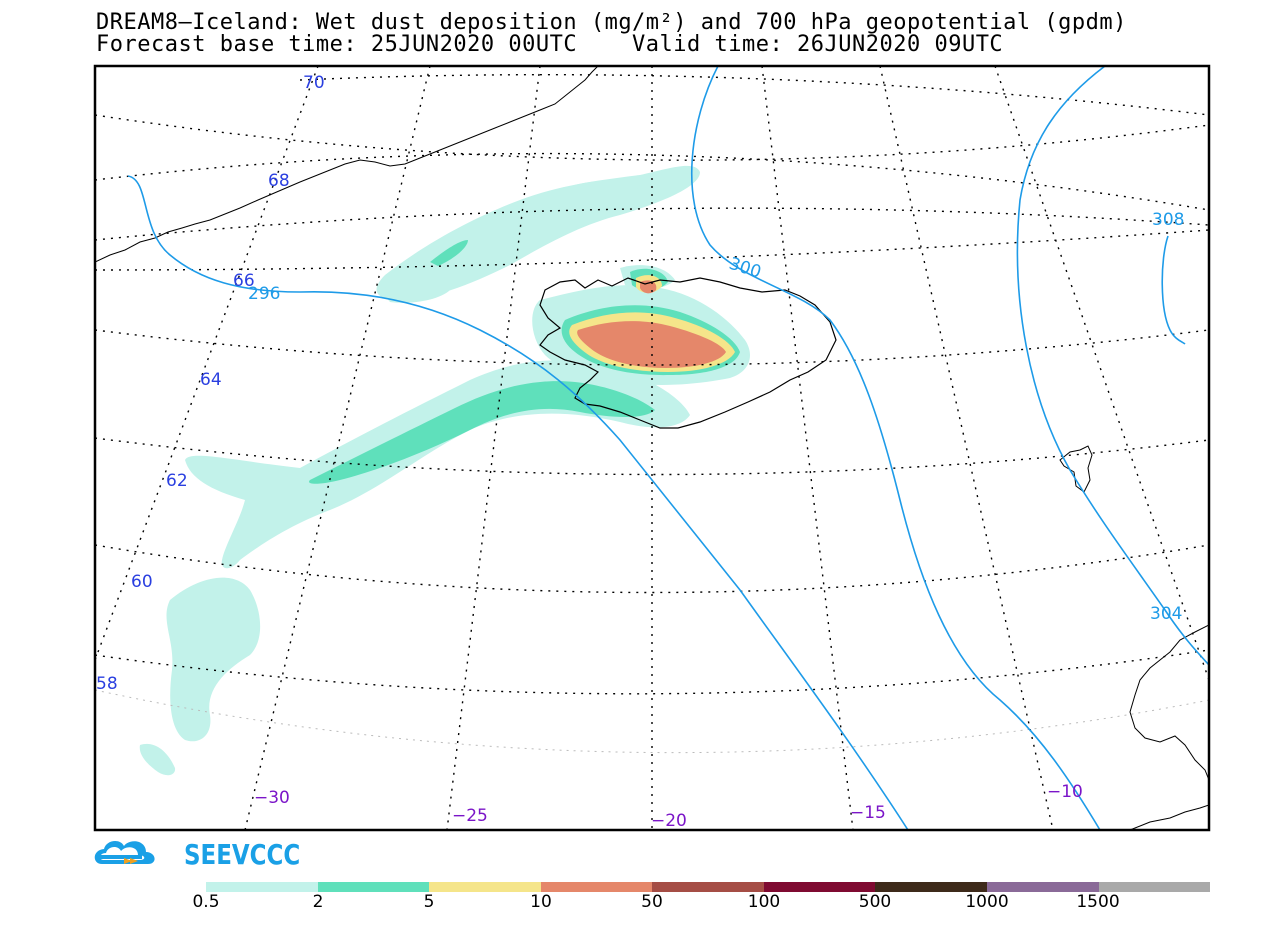  I want to click on lon-label: −30, so click(272, 798).